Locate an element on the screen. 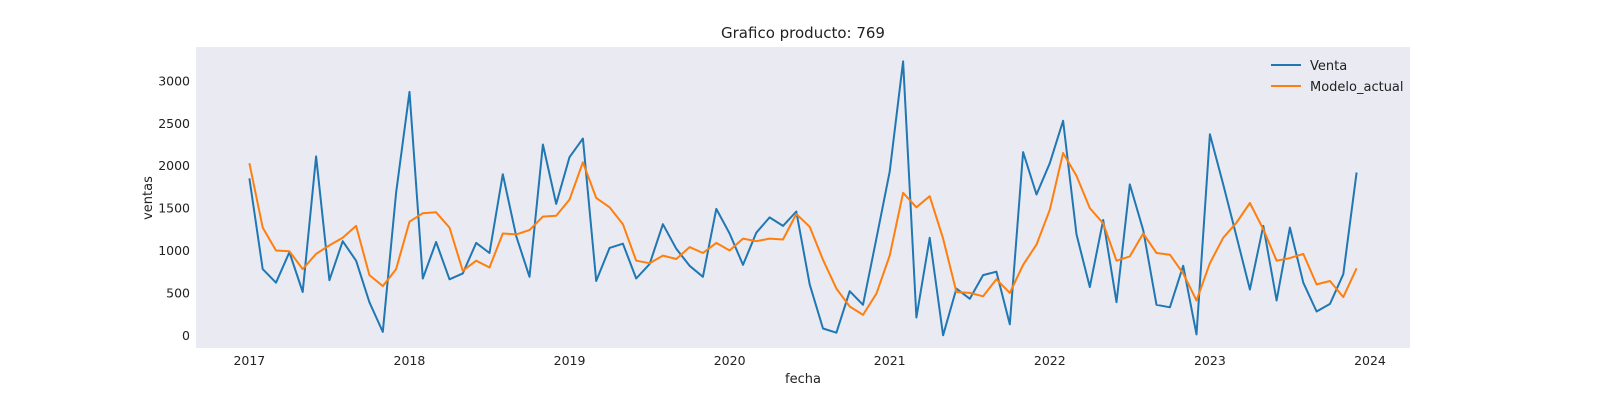 The image size is (1600, 400). x-tick-label: 2024 is located at coordinates (1370, 360).